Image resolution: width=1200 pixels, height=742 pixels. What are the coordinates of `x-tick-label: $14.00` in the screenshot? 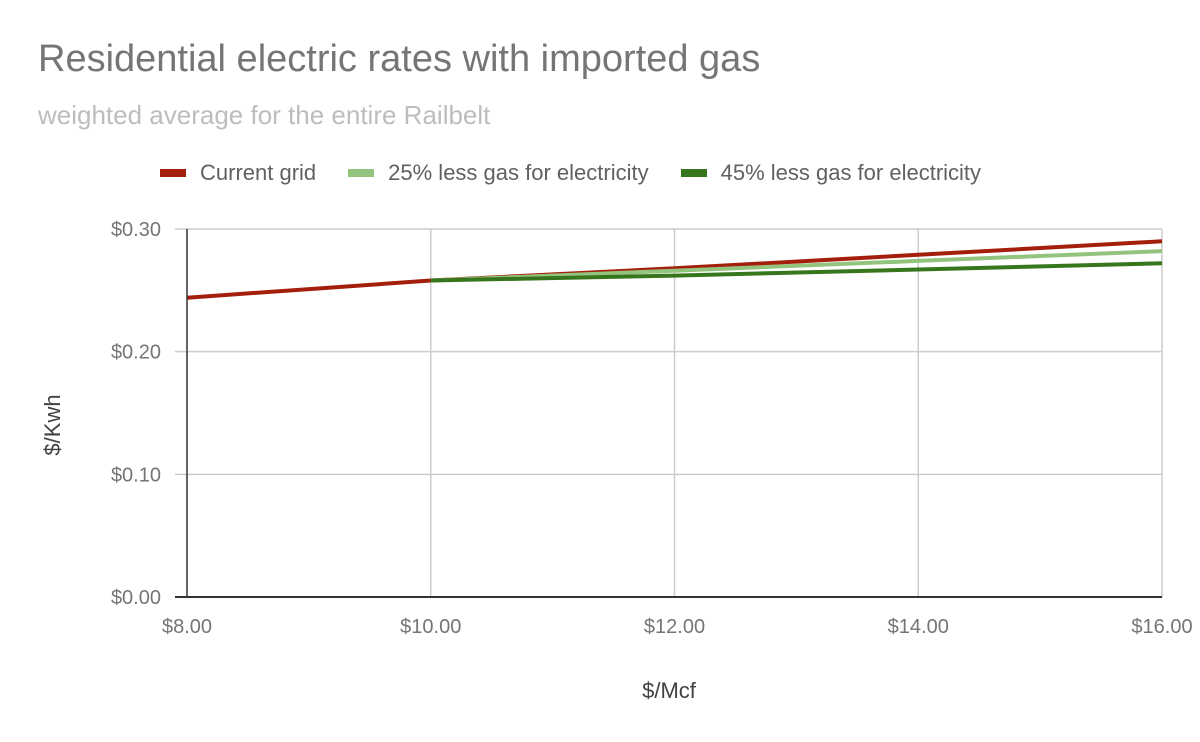 It's located at (918, 627).